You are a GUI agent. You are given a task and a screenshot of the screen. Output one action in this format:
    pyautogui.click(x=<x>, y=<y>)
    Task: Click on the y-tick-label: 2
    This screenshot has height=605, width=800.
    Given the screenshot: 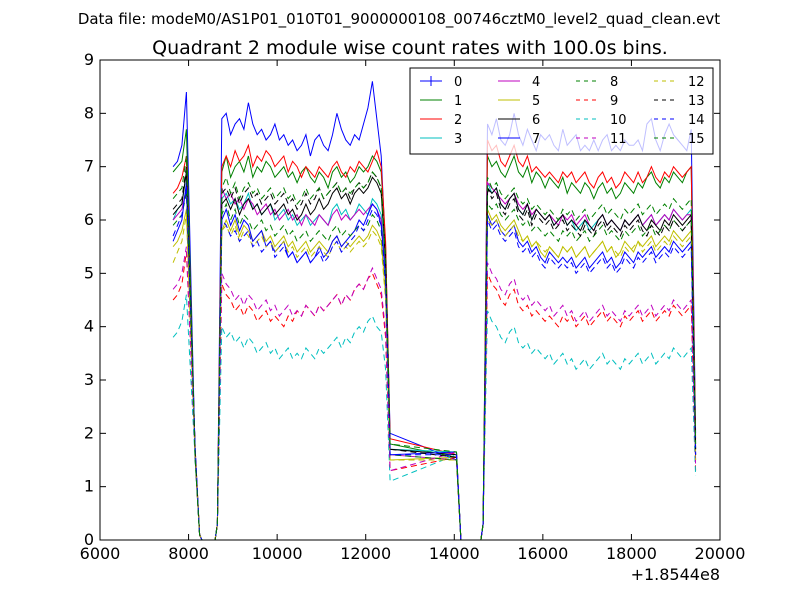 What is the action you would take?
    pyautogui.click(x=89, y=432)
    